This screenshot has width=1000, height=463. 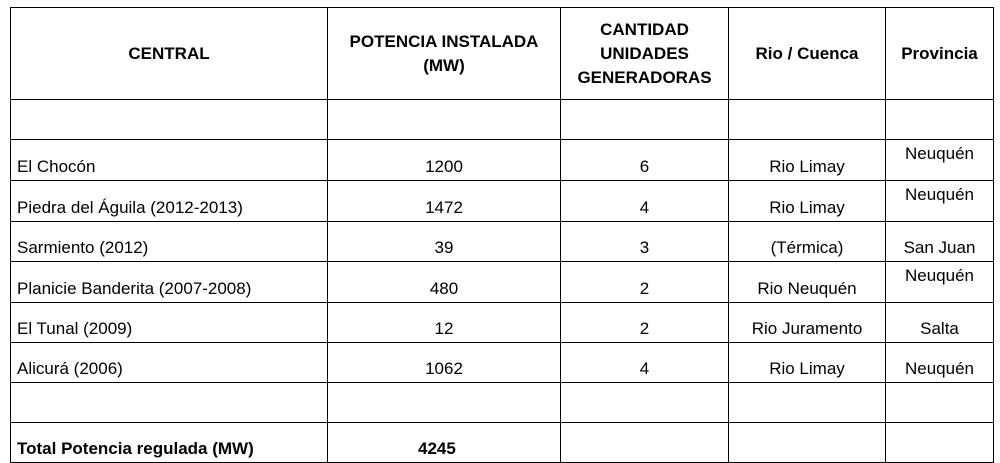 I want to click on header-cell: Provincia, so click(x=939, y=53).